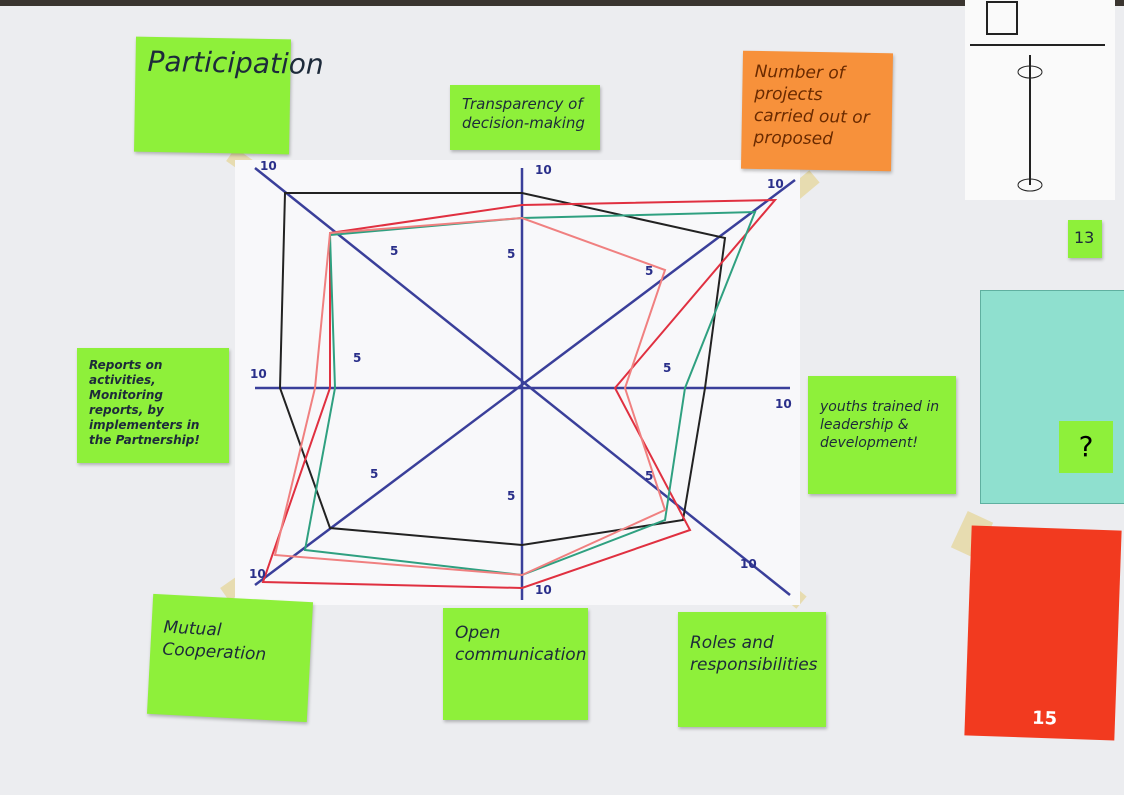 The width and height of the screenshot is (1124, 795). Describe the element at coordinates (1086, 447) in the screenshot. I see `sticky-note: ?` at that location.